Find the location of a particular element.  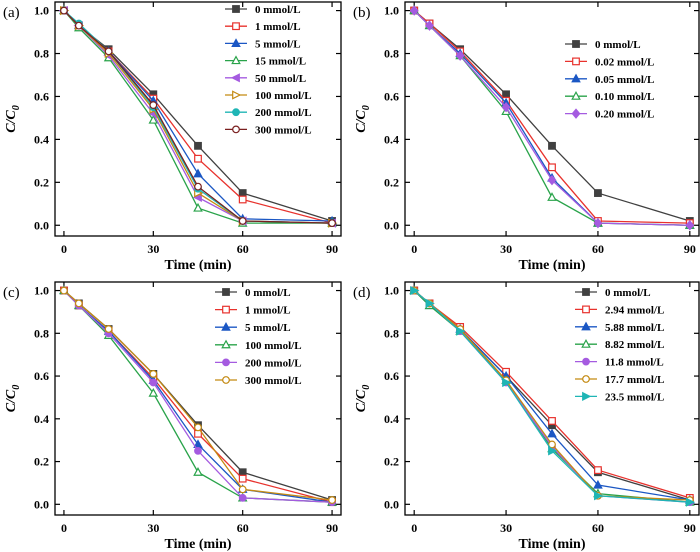

legend-label: 0.20 mmol/L is located at coordinates (624, 115).